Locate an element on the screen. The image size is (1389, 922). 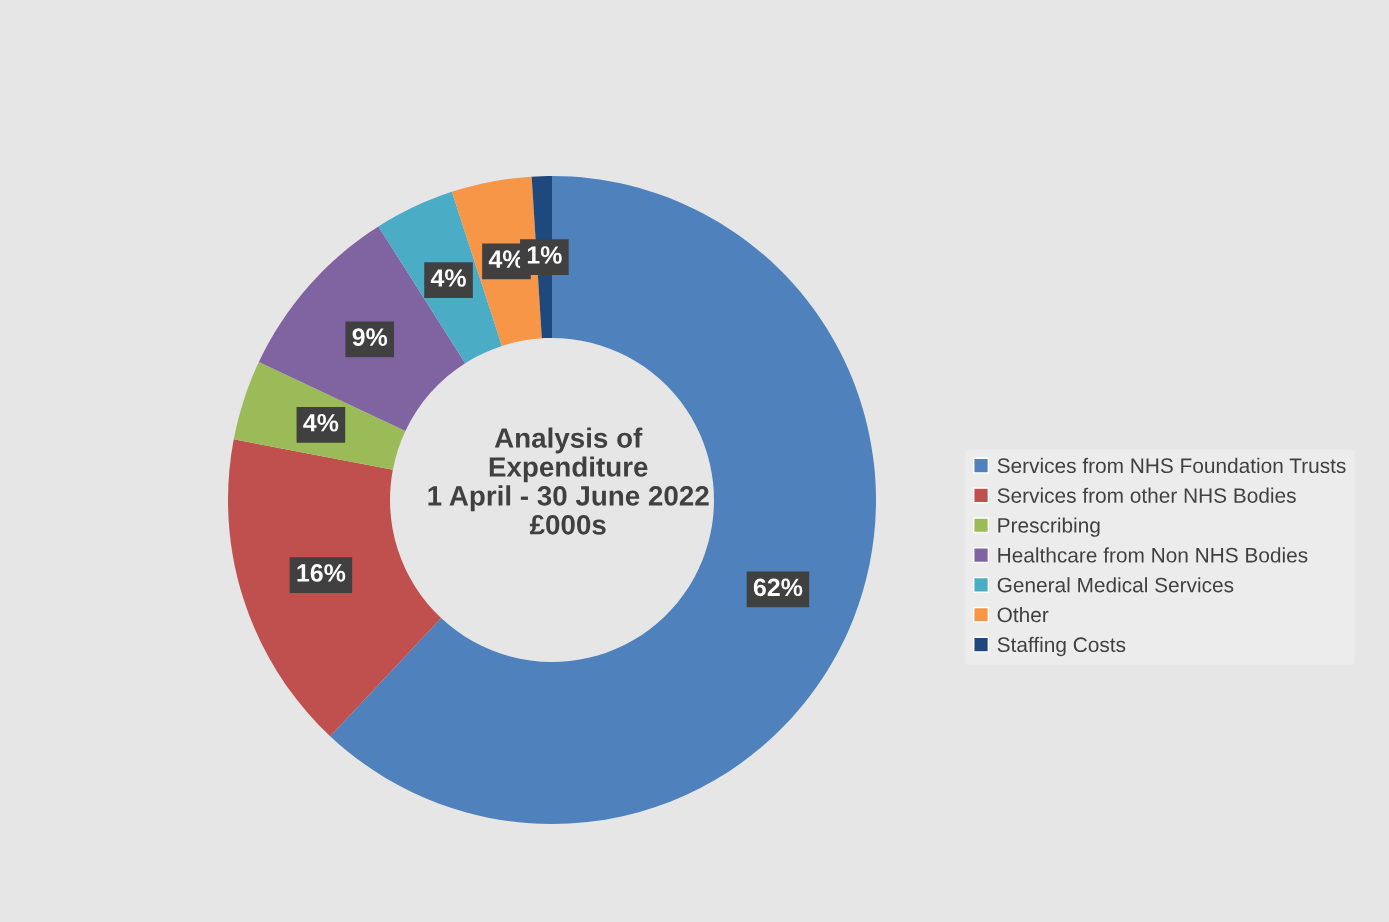
text: Analysis of Expenditure 1 April - 30 June 2022 £000s is located at coordinates (568, 481).